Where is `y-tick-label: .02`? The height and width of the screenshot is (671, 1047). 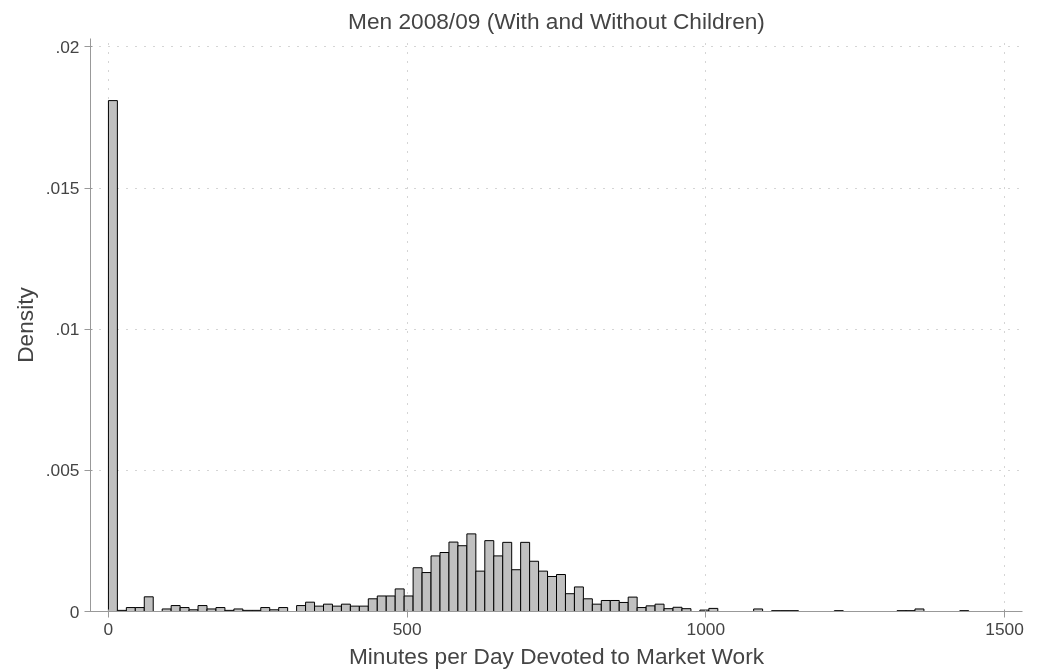 y-tick-label: .02 is located at coordinates (67, 46).